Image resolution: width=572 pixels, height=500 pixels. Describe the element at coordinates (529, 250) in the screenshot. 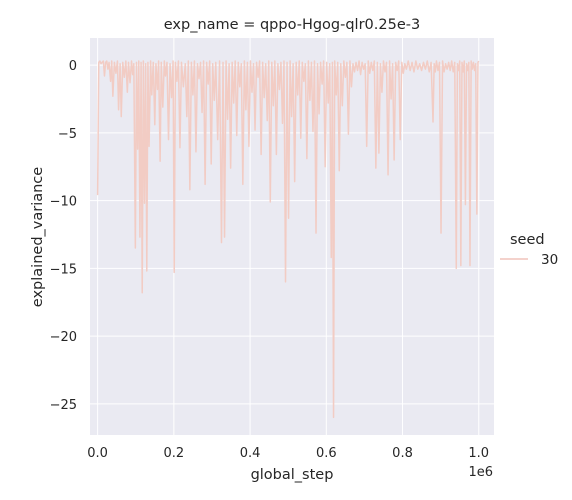

I see `legend: seed 30` at that location.